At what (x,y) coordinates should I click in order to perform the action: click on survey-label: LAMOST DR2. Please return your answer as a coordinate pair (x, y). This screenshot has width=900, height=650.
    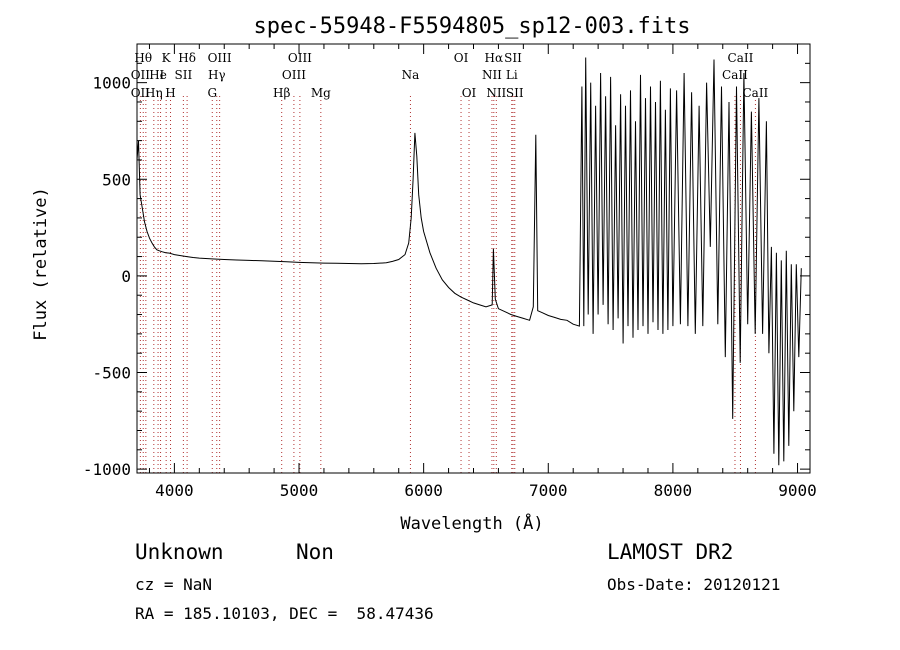
    Looking at the image, I should click on (670, 552).